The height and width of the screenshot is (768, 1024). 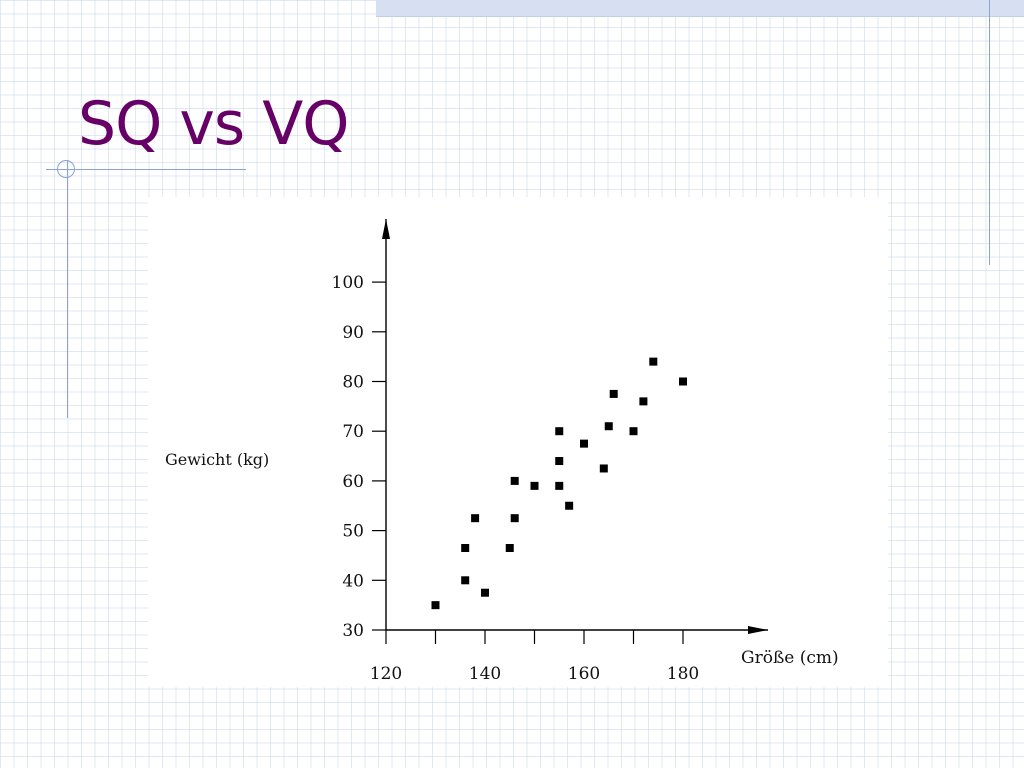 What do you see at coordinates (386, 674) in the screenshot?
I see `x-tick-label: 120` at bounding box center [386, 674].